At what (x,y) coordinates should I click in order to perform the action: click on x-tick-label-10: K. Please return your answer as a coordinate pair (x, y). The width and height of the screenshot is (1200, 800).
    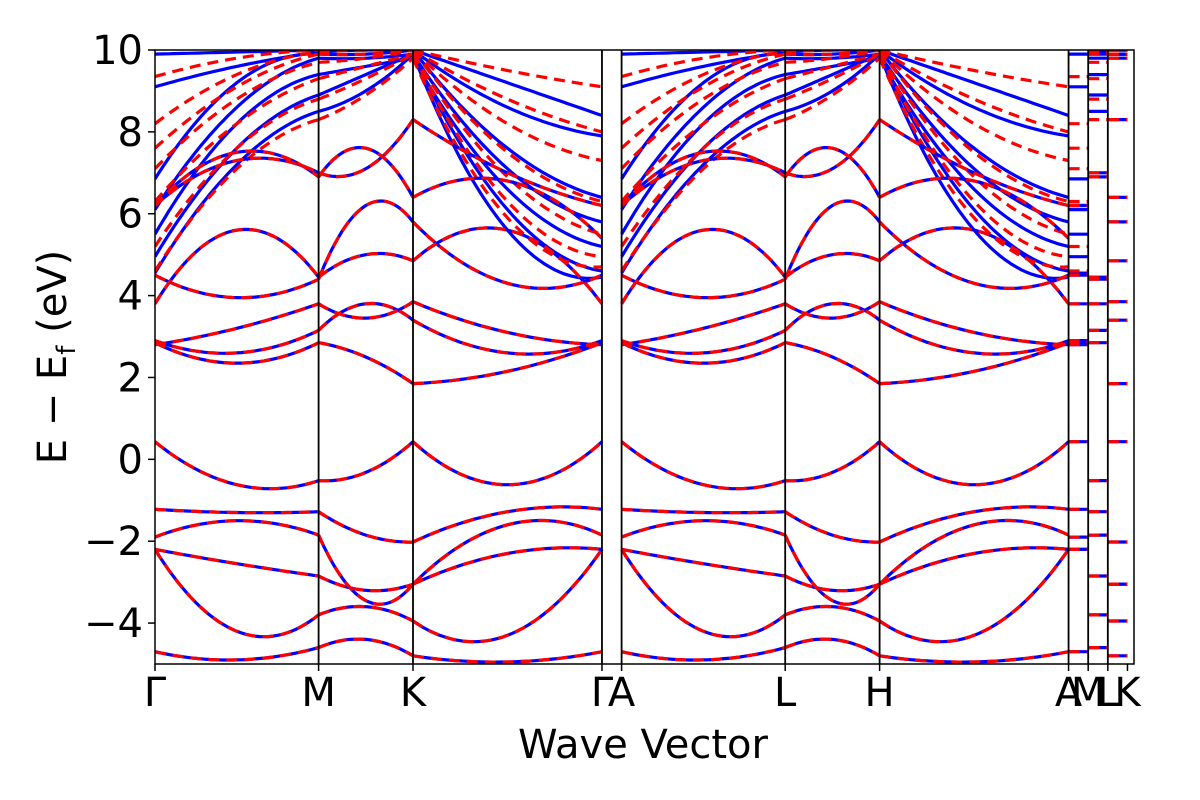
    Looking at the image, I should click on (1128, 693).